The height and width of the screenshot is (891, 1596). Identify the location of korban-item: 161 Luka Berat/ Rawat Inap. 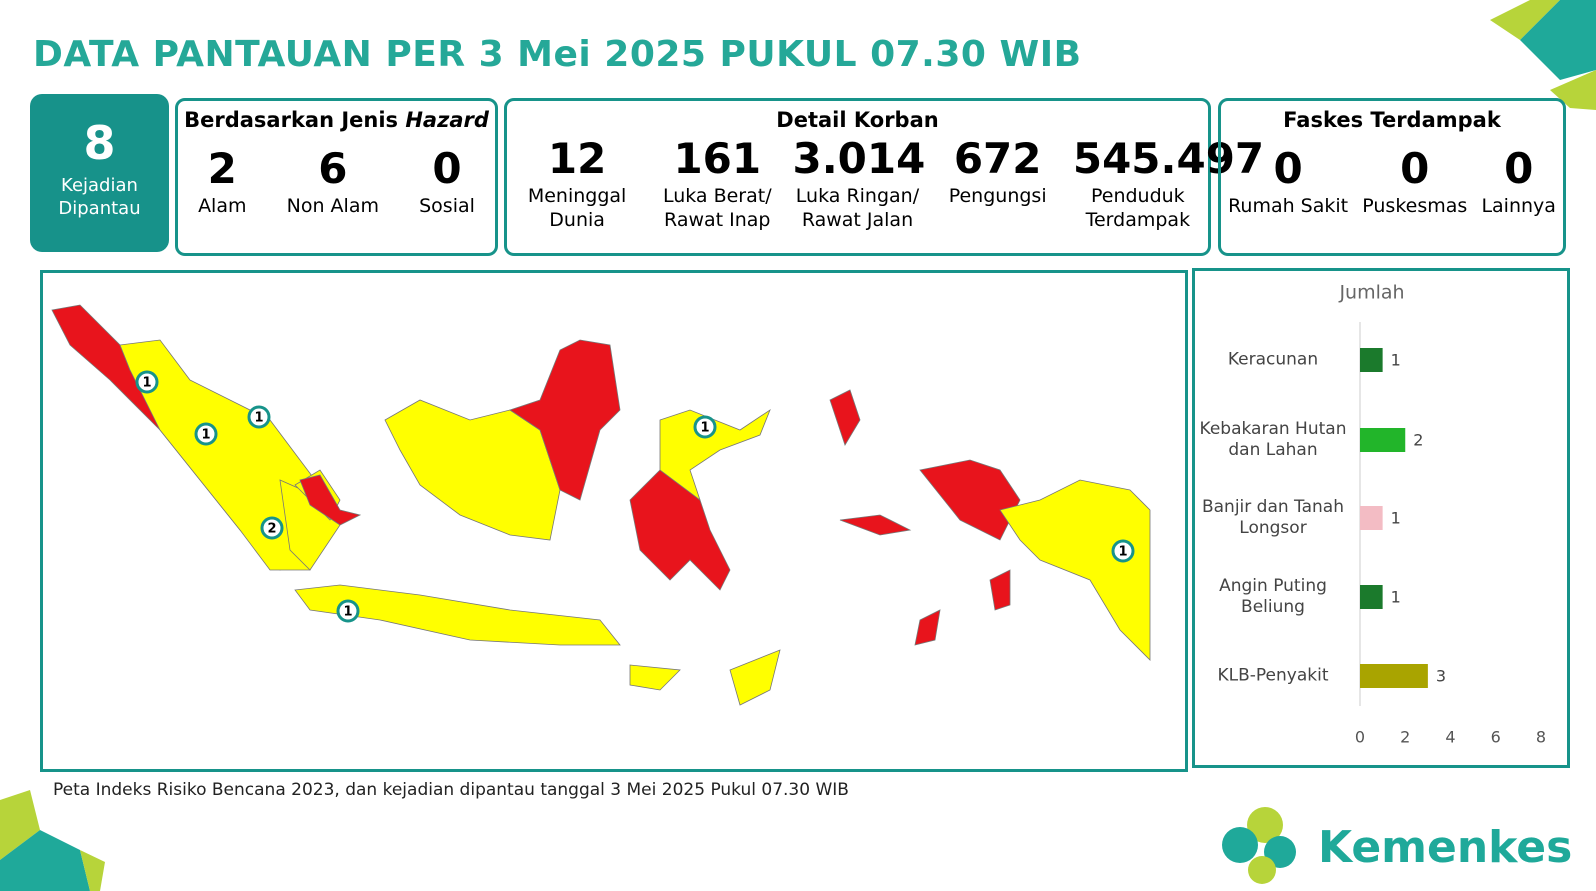
(717, 183).